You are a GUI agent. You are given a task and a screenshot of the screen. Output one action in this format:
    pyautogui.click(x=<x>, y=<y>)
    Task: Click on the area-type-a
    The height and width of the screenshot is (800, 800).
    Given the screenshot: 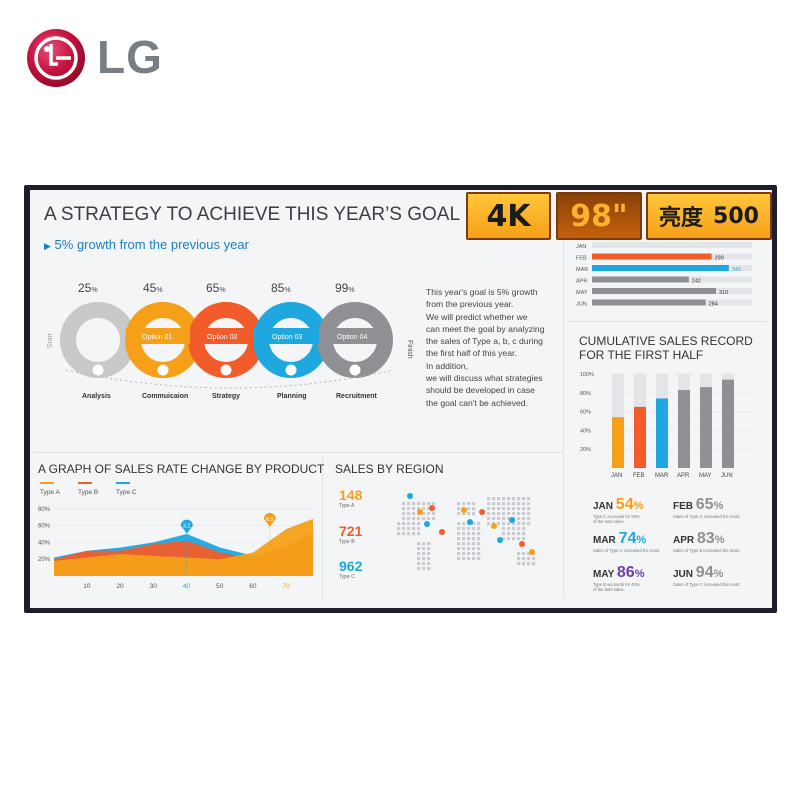 What is the action you would take?
    pyautogui.click(x=183, y=547)
    